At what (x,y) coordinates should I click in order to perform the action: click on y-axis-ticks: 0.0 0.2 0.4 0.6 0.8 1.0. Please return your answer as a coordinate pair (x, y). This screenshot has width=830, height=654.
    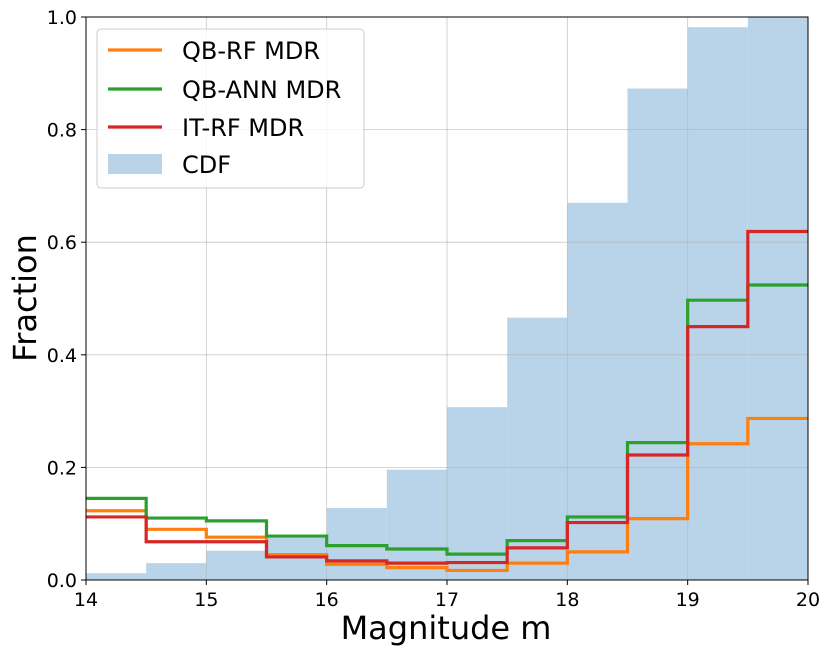
    Looking at the image, I should click on (66, 299).